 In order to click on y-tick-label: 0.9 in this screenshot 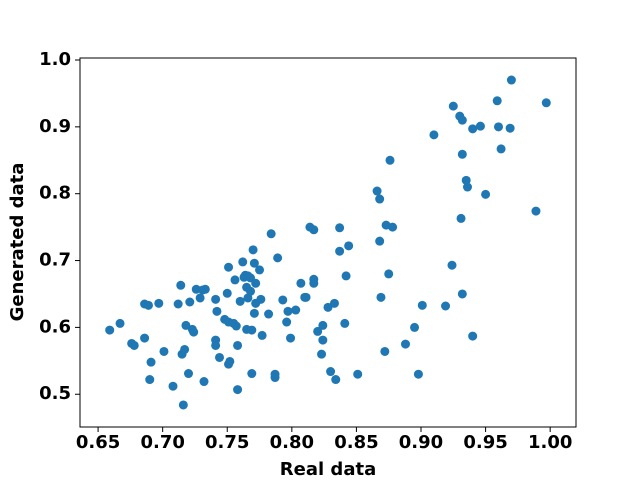, I will do `click(55, 126)`.